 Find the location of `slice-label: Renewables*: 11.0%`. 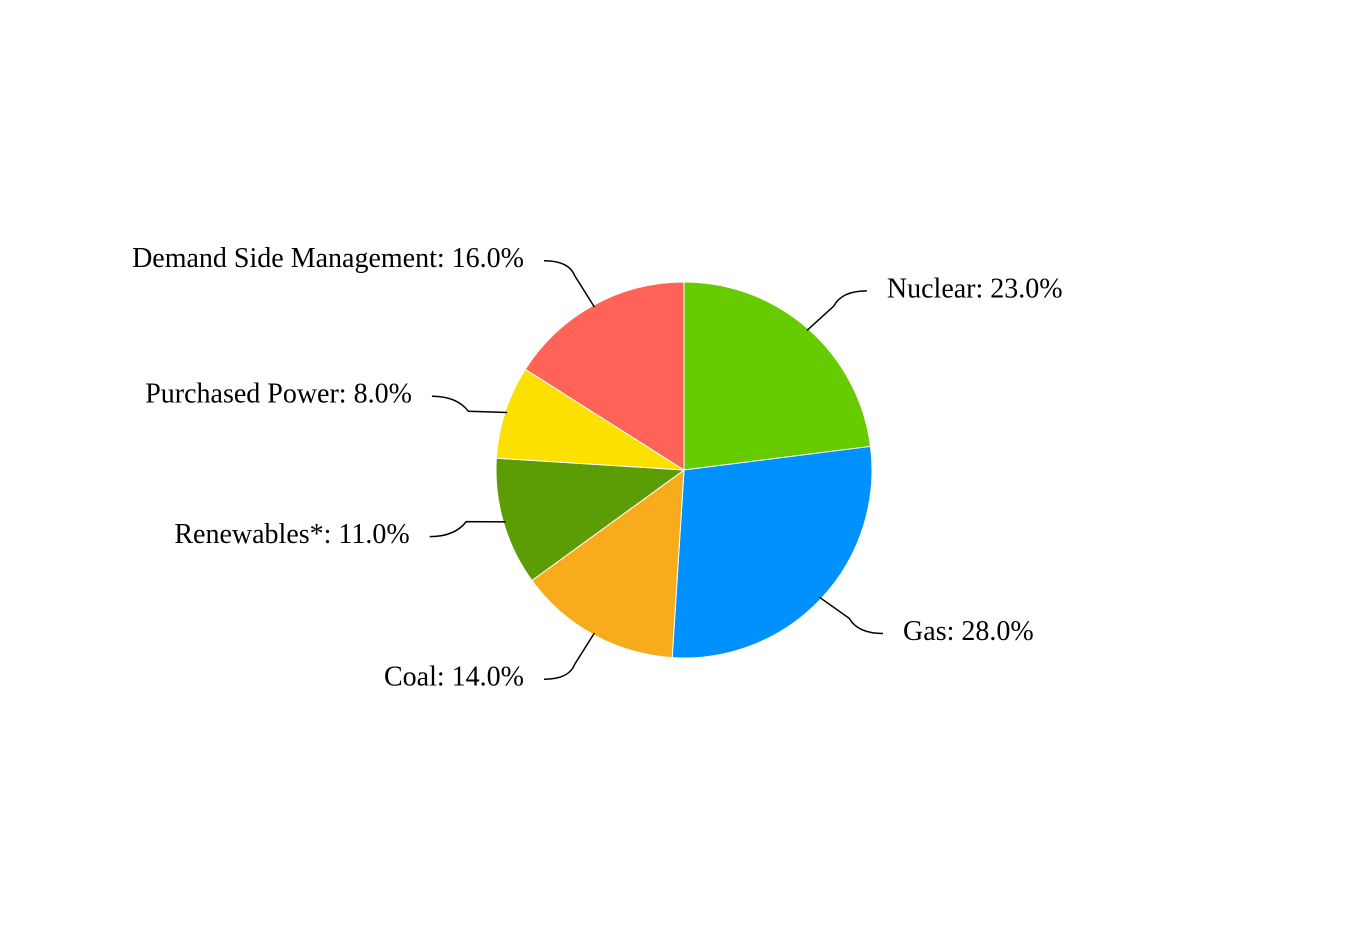

slice-label: Renewables*: 11.0% is located at coordinates (291, 534).